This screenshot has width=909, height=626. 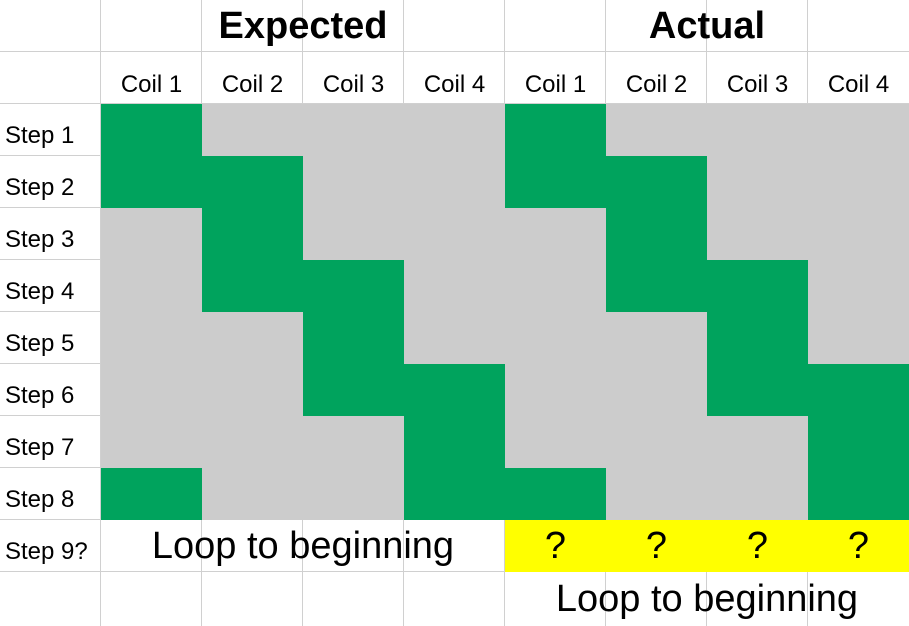 What do you see at coordinates (40, 343) in the screenshot?
I see `step-label: Step 5` at bounding box center [40, 343].